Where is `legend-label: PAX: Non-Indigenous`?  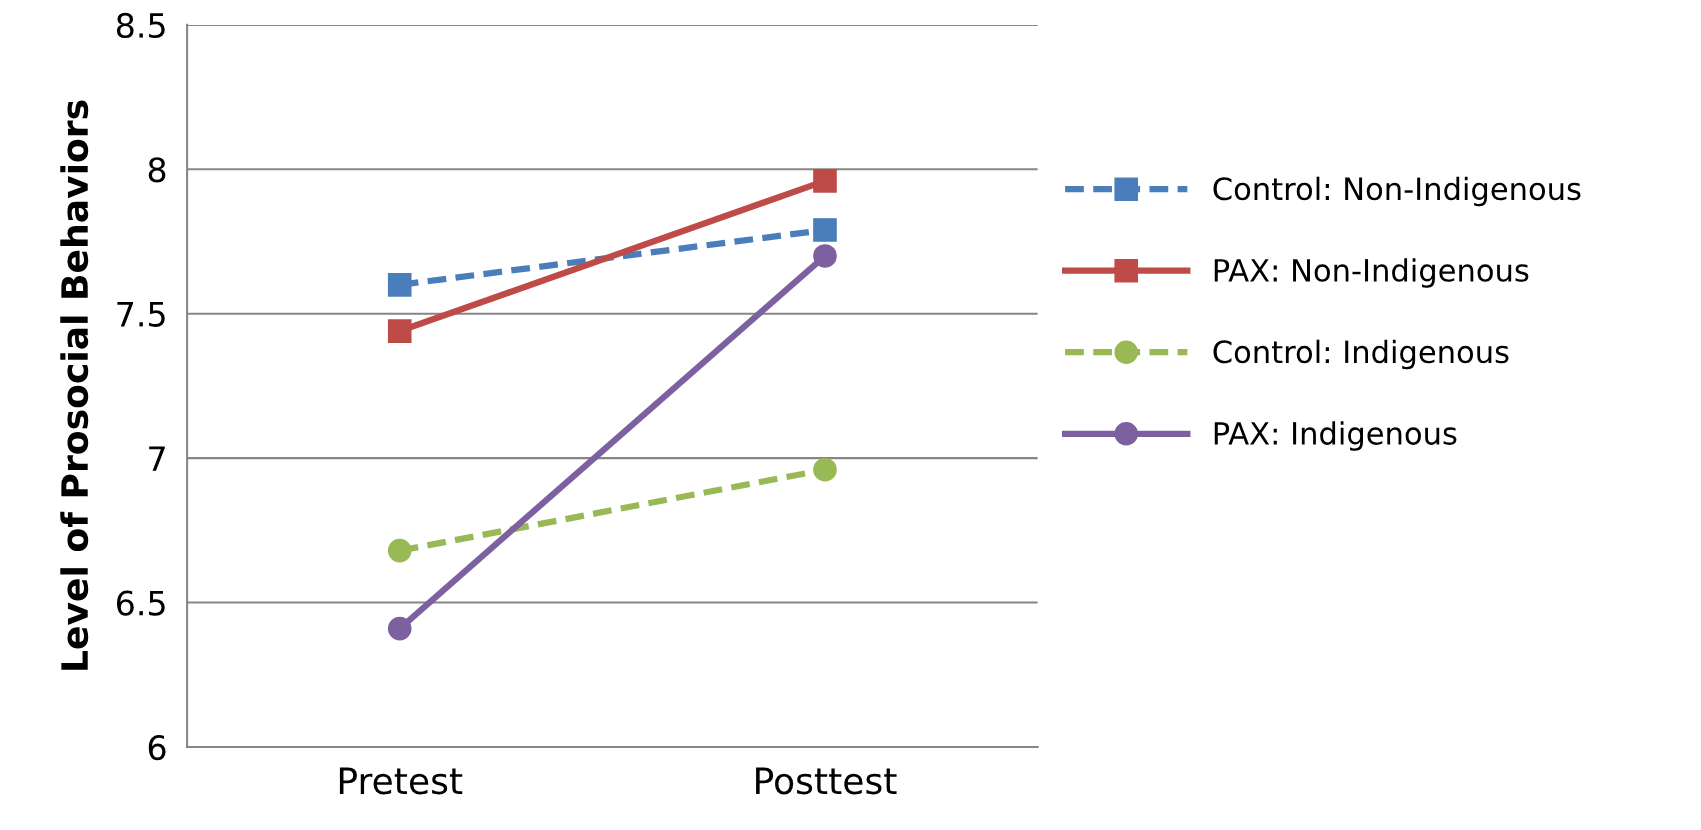 legend-label: PAX: Non-Indigenous is located at coordinates (1371, 273).